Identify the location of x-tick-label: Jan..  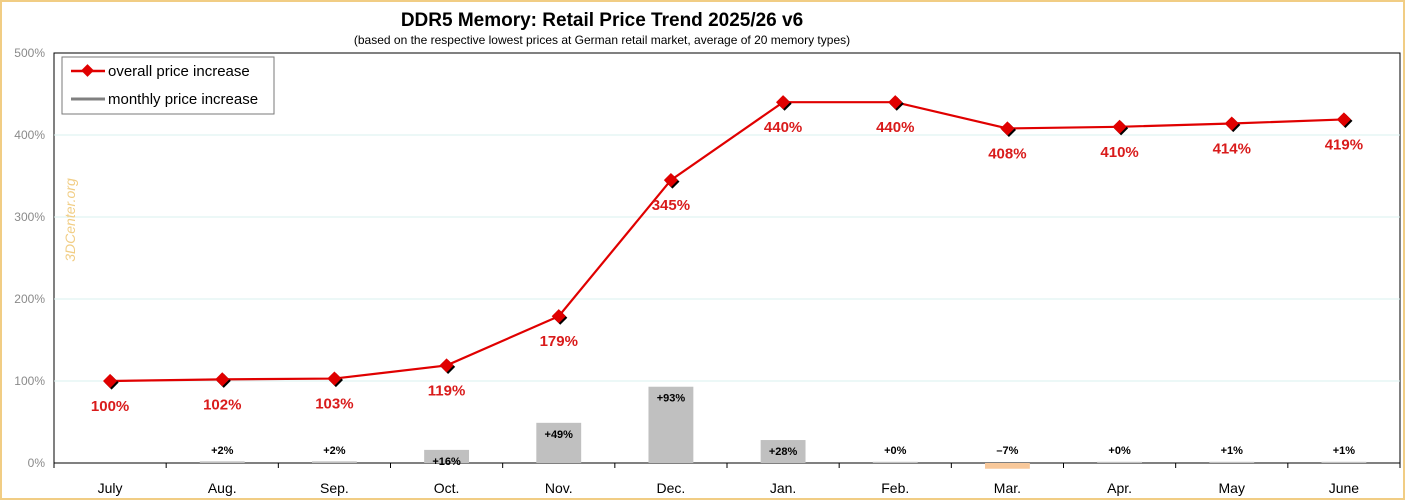
(783, 488).